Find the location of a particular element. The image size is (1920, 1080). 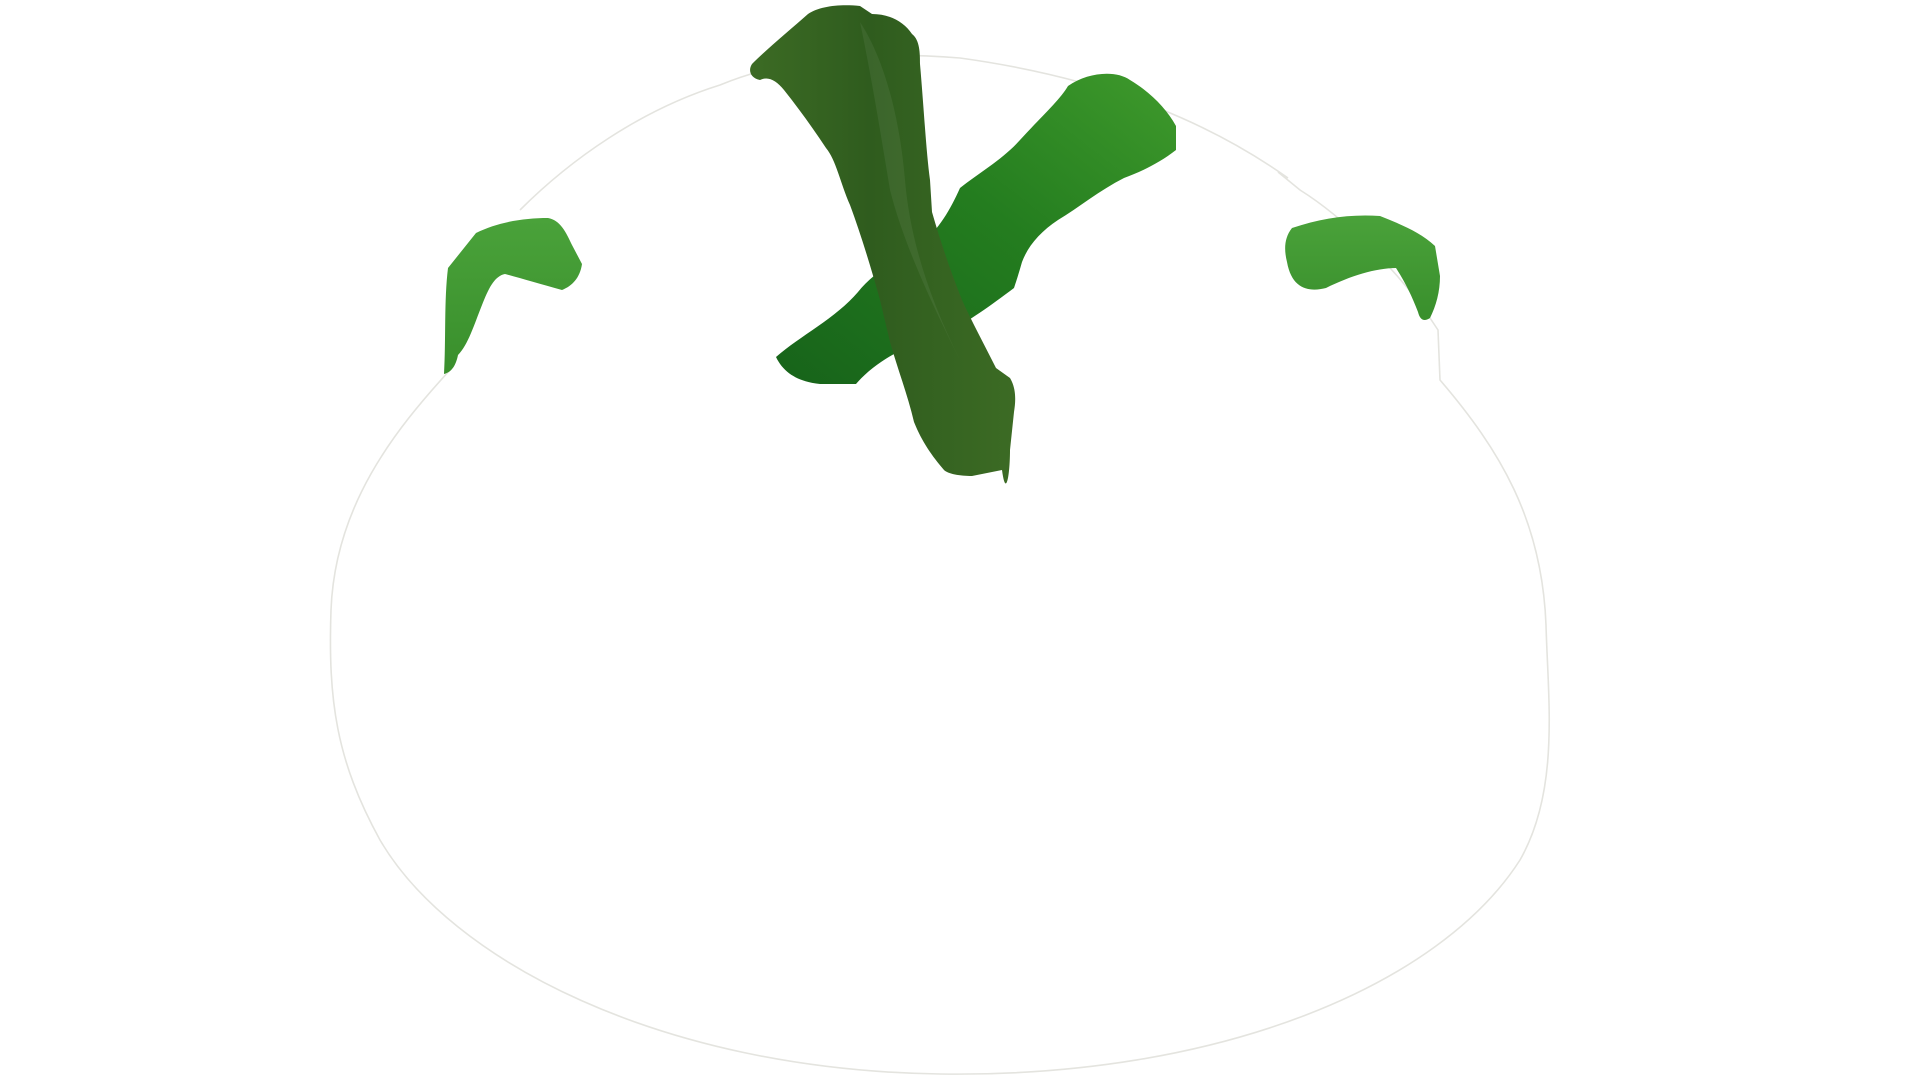

right-sepal is located at coordinates (1362, 267).